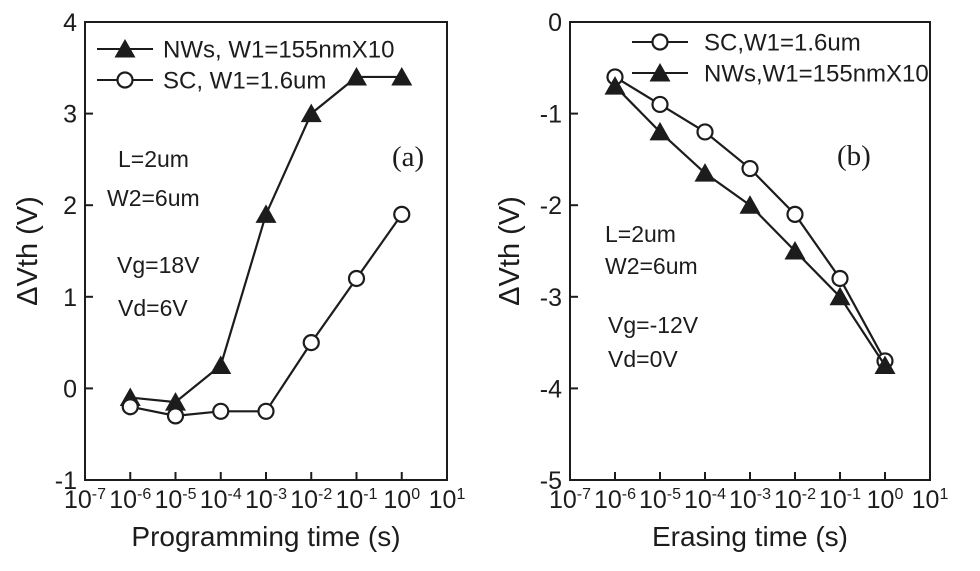 The height and width of the screenshot is (571, 980). Describe the element at coordinates (70, 23) in the screenshot. I see `y-tick-label: 4` at that location.